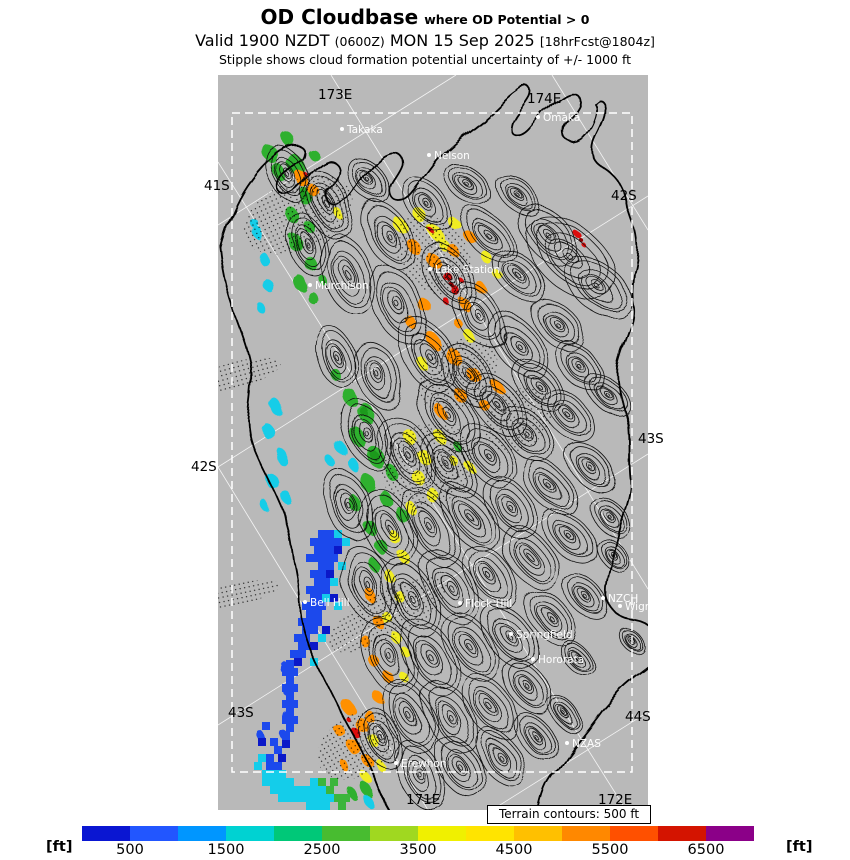 This screenshot has height=860, width=850. What do you see at coordinates (130, 850) in the screenshot?
I see `colorbar-tick: 500` at bounding box center [130, 850].